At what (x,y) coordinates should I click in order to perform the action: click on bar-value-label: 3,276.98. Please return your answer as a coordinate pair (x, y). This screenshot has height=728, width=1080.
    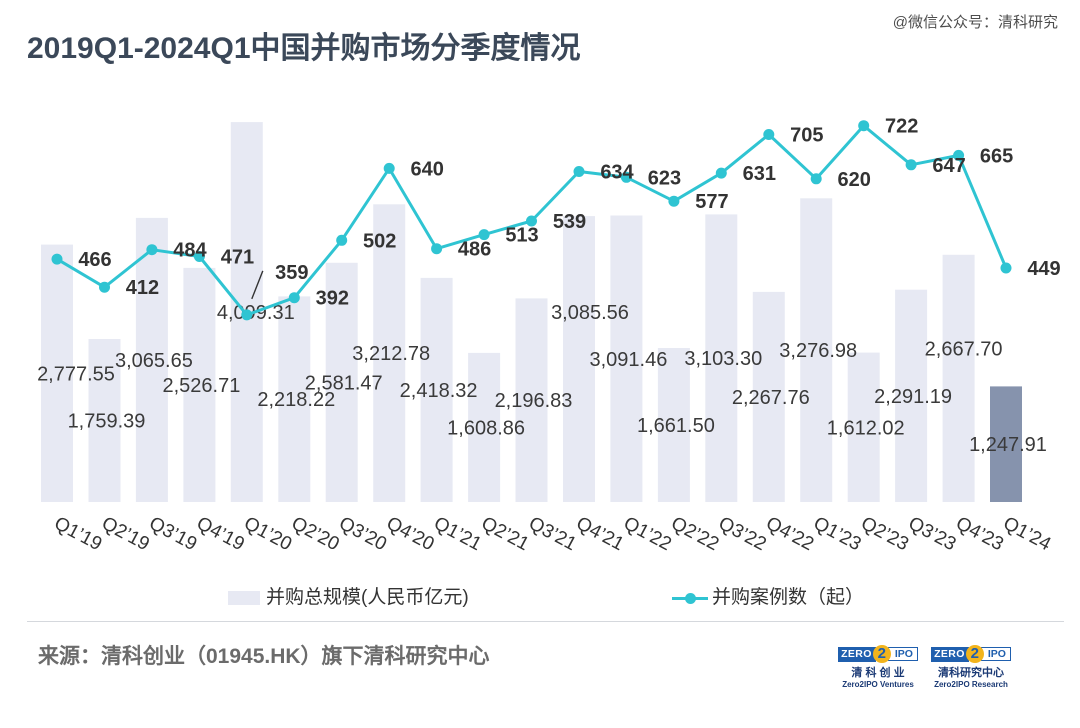
    Looking at the image, I should click on (818, 351).